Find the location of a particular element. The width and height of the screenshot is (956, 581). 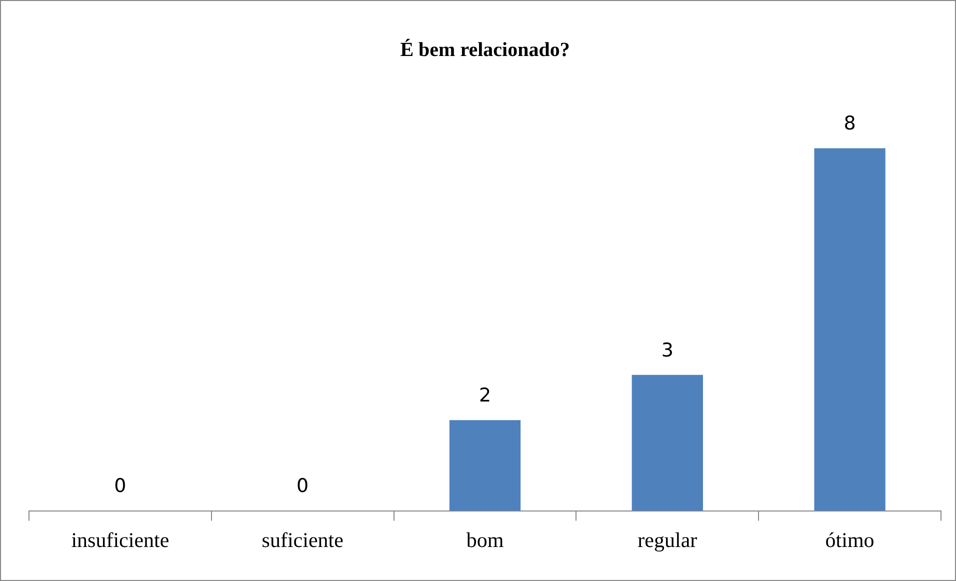

data-label: 3 is located at coordinates (667, 350).